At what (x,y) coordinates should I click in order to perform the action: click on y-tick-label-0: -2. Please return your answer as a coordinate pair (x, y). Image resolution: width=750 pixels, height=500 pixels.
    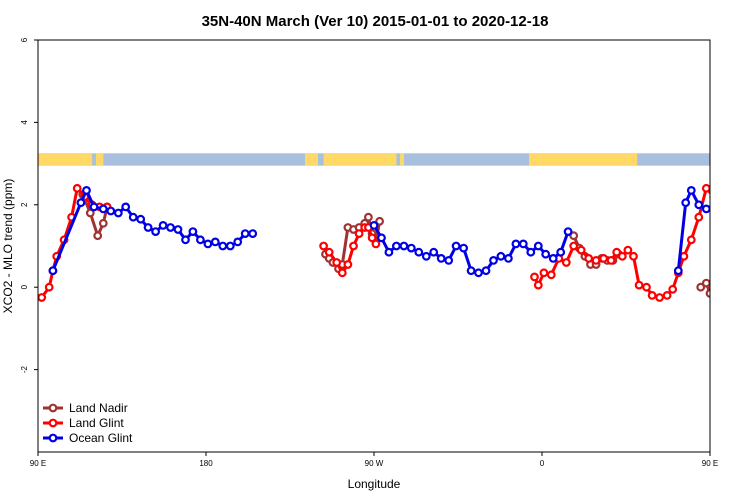
    Looking at the image, I should click on (24, 369).